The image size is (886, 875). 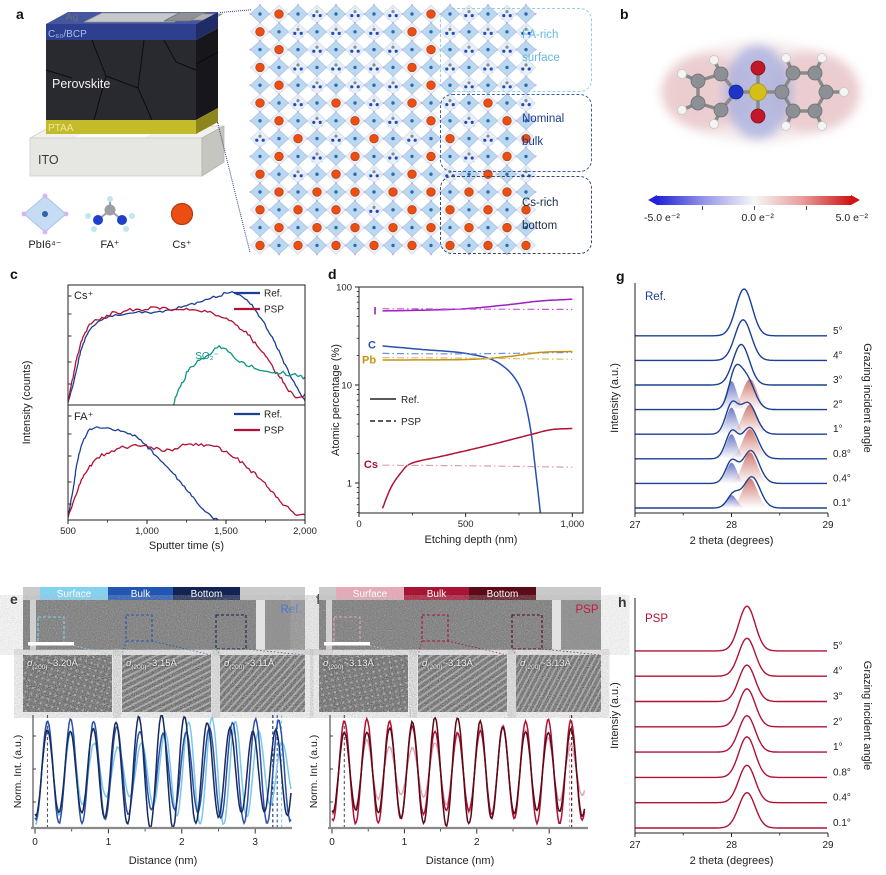 I want to click on profile-bottom, so click(x=458, y=772).